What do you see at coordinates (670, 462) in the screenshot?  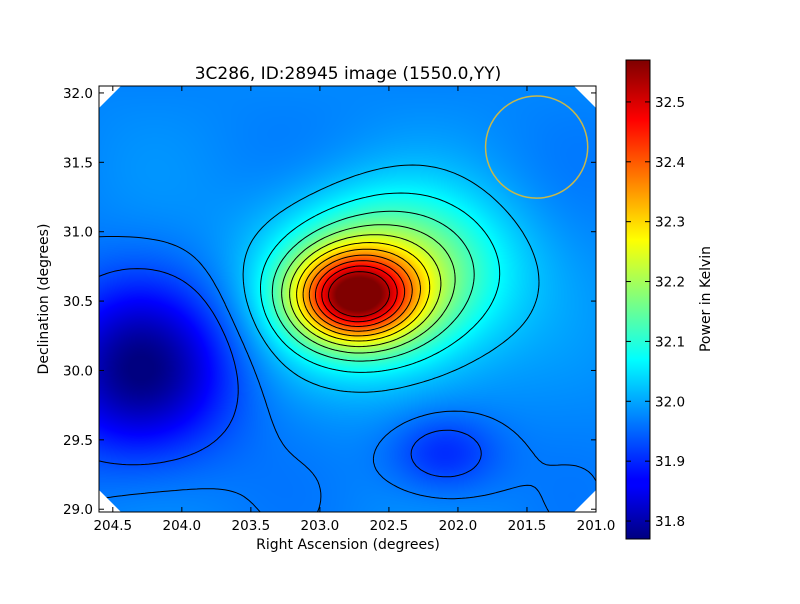 I see `colorbar-tick-label: 31.9` at bounding box center [670, 462].